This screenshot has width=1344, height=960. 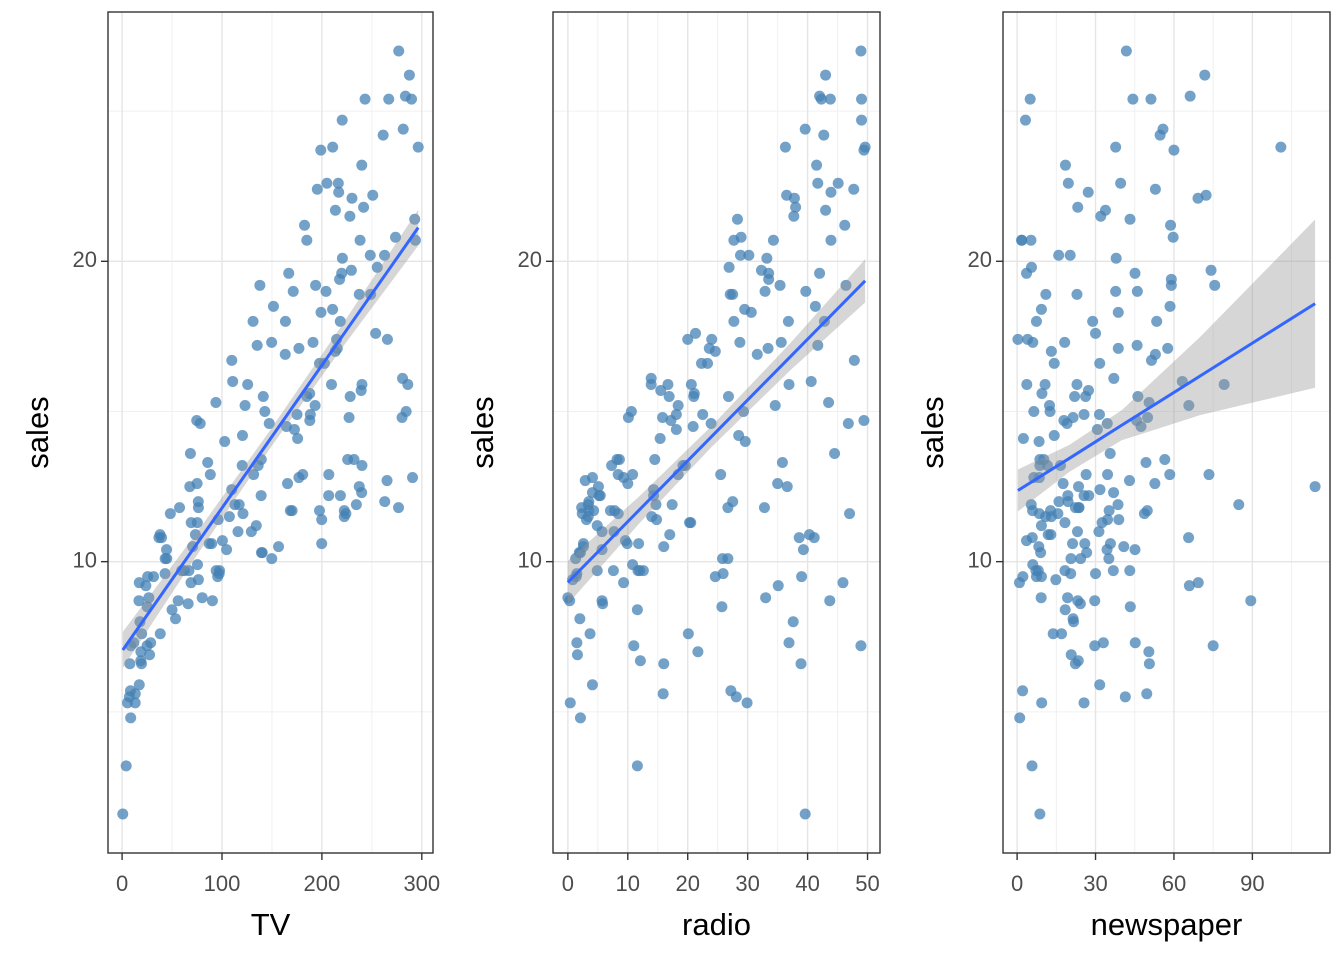 I want to click on y-tick-label: 20, so click(x=85, y=259).